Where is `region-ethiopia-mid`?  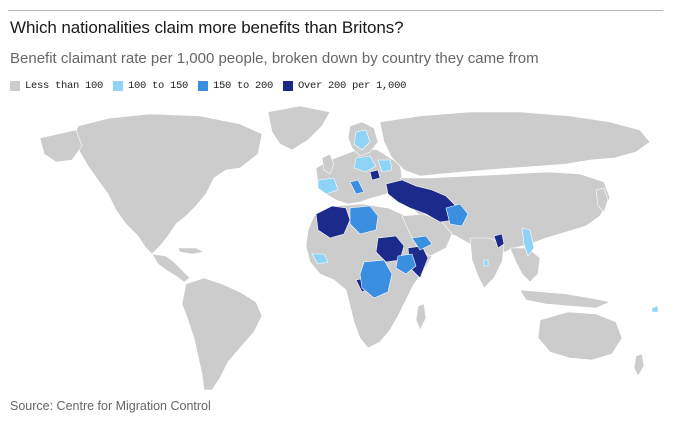 region-ethiopia-mid is located at coordinates (406, 264).